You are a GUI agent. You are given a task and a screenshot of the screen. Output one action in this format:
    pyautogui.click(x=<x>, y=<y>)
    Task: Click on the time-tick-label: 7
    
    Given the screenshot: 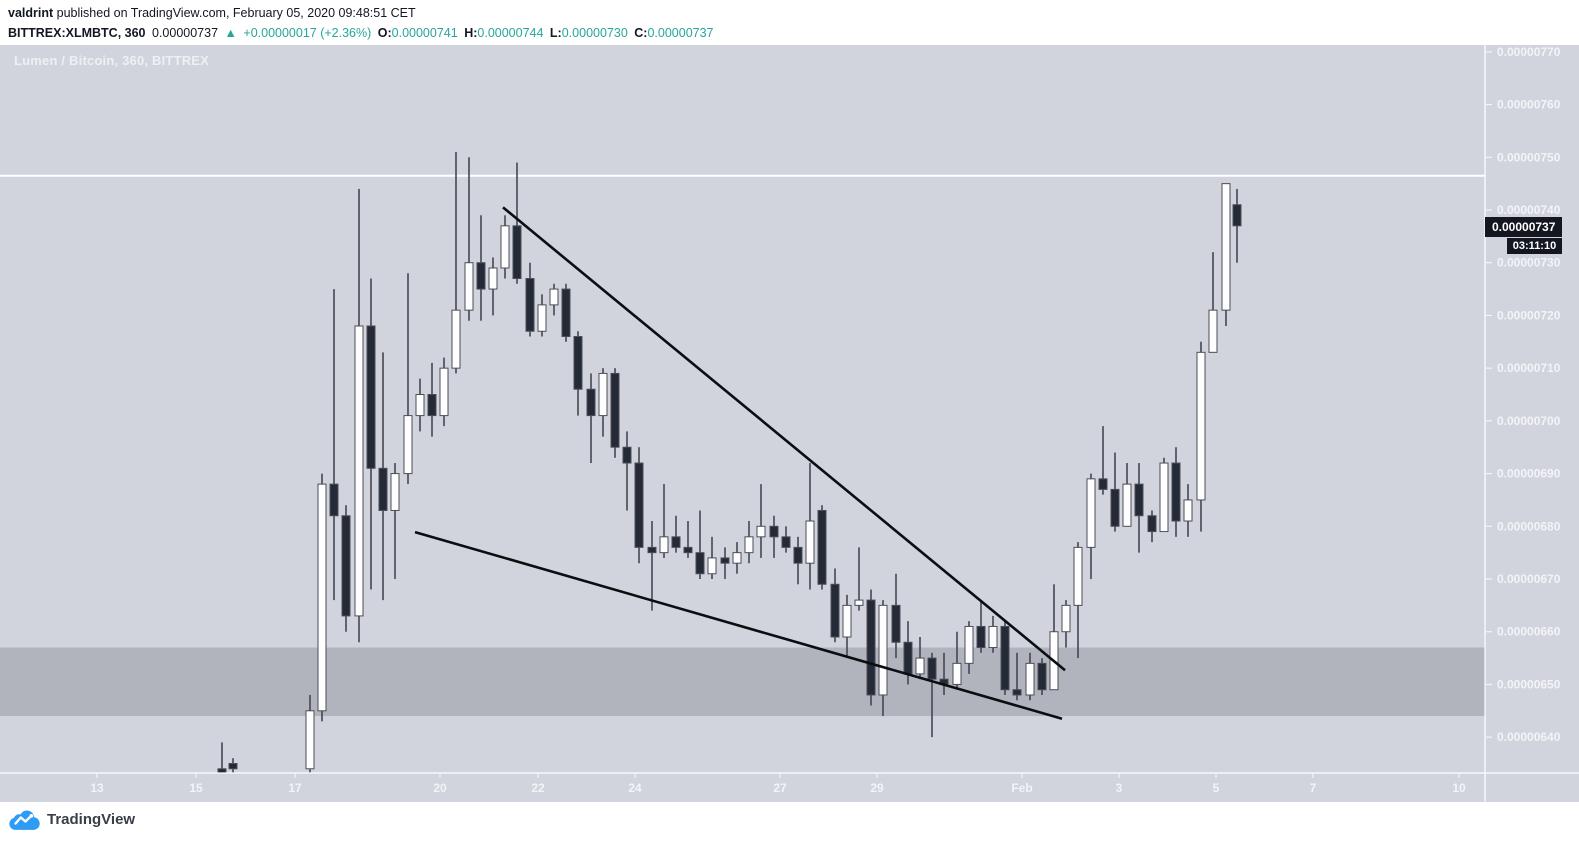 What is the action you would take?
    pyautogui.click(x=1313, y=788)
    